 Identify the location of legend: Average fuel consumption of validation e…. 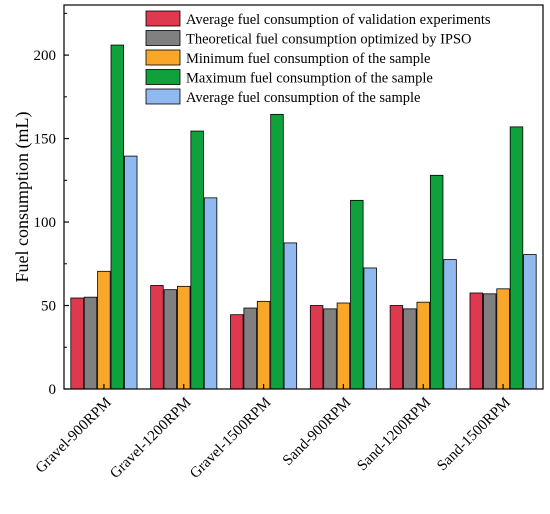
(318, 58).